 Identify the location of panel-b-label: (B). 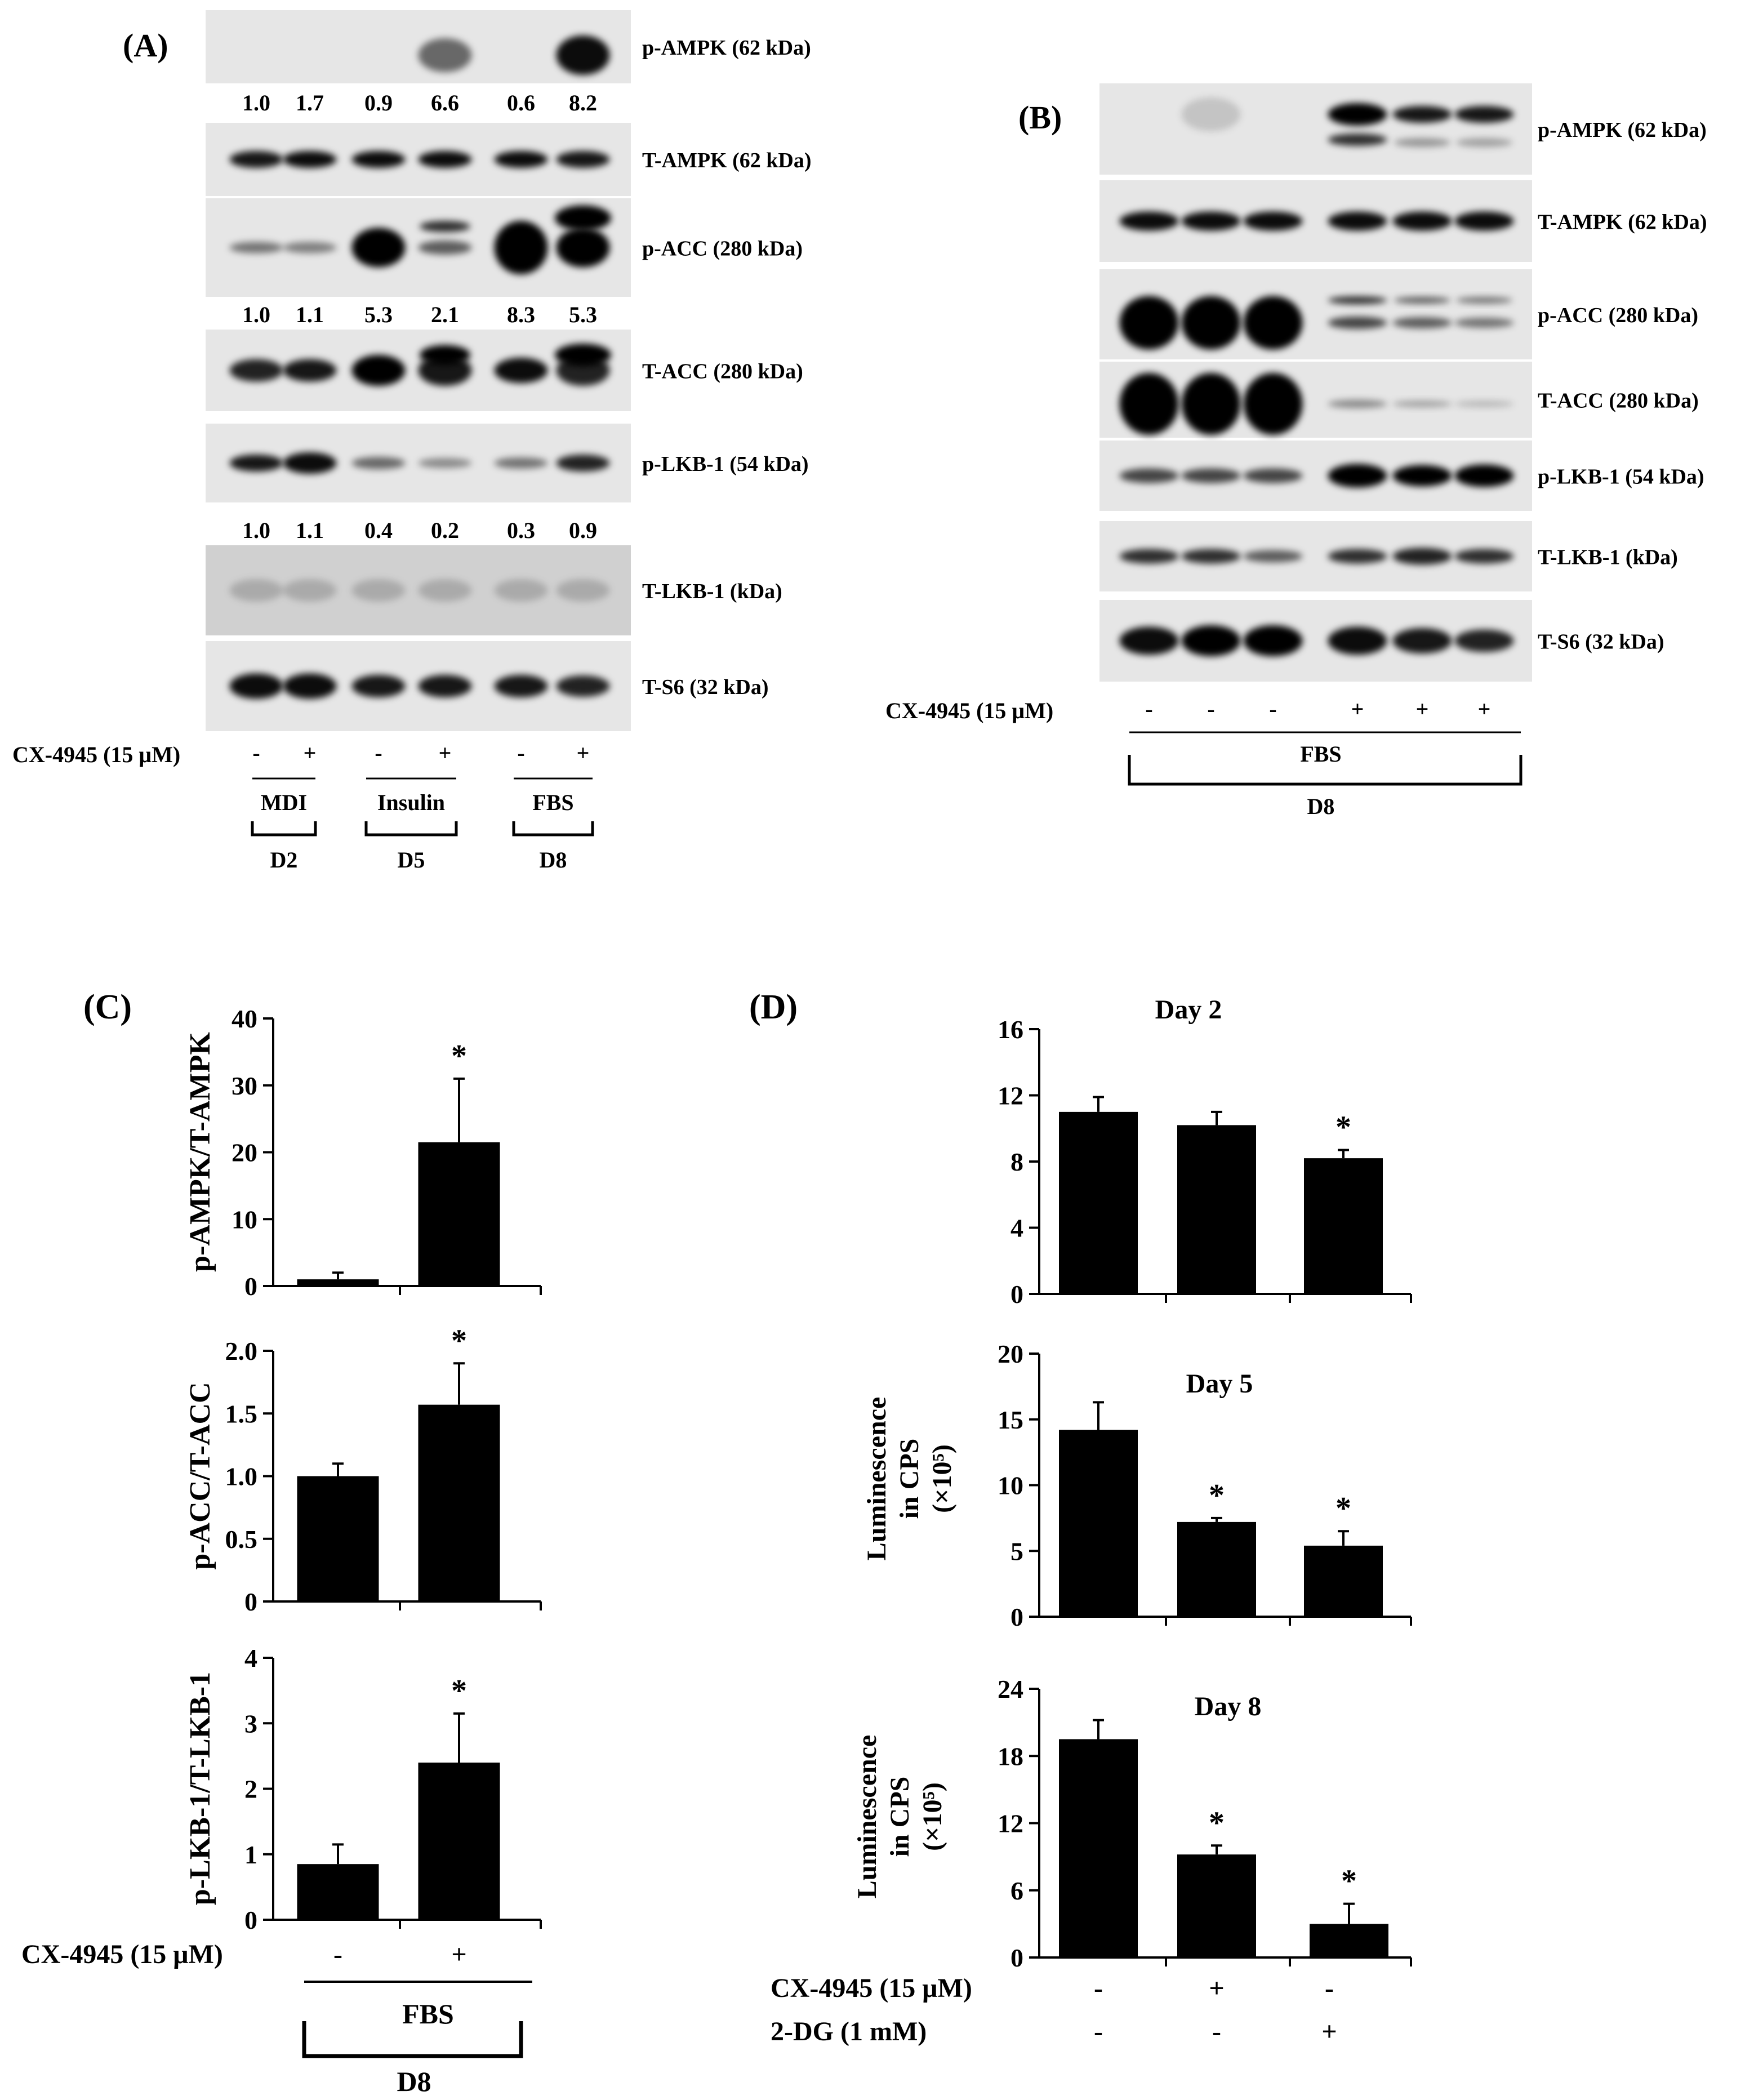
(1040, 118).